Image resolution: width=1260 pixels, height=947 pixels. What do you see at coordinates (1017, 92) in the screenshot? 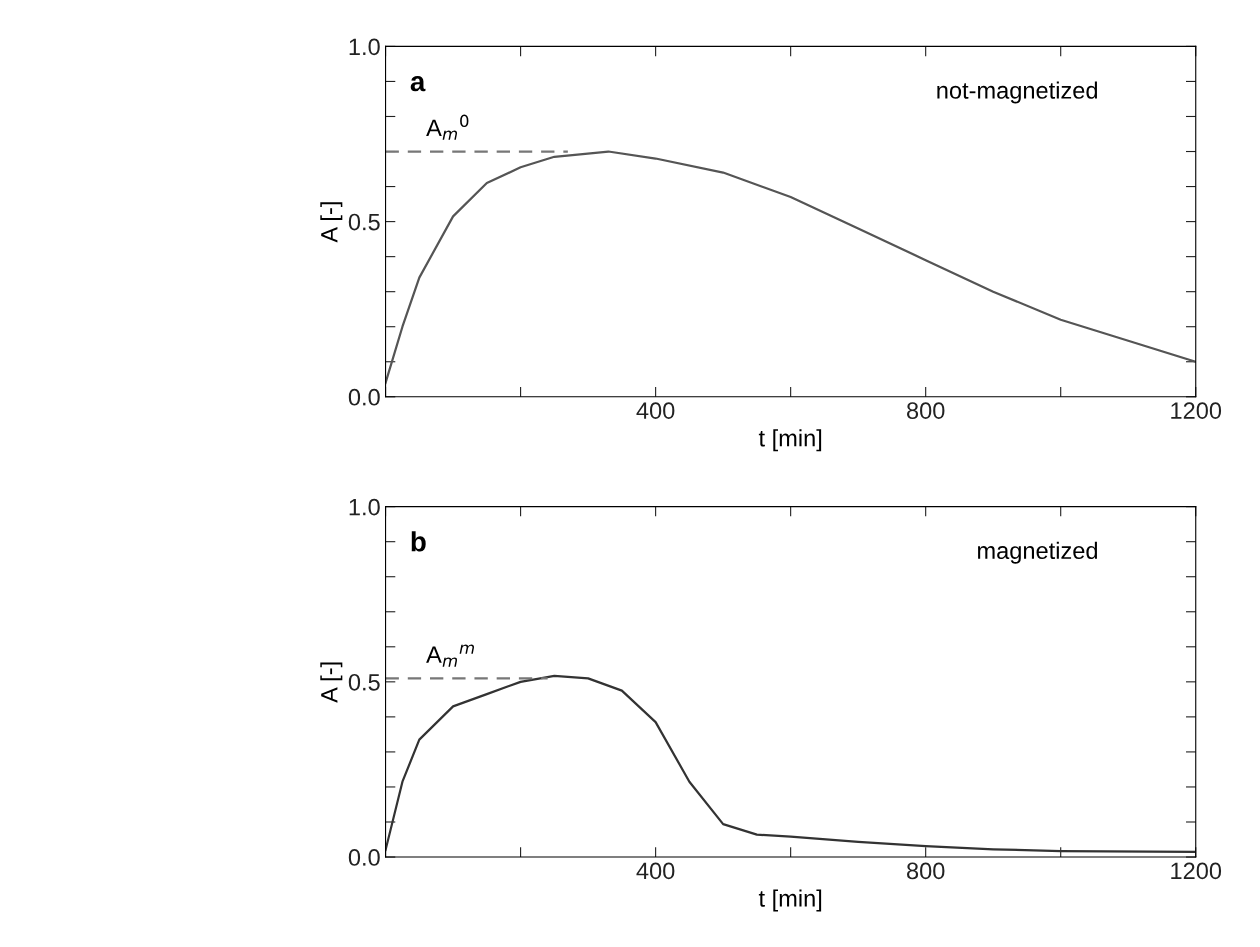
I see `annotation: not-magnetized` at bounding box center [1017, 92].